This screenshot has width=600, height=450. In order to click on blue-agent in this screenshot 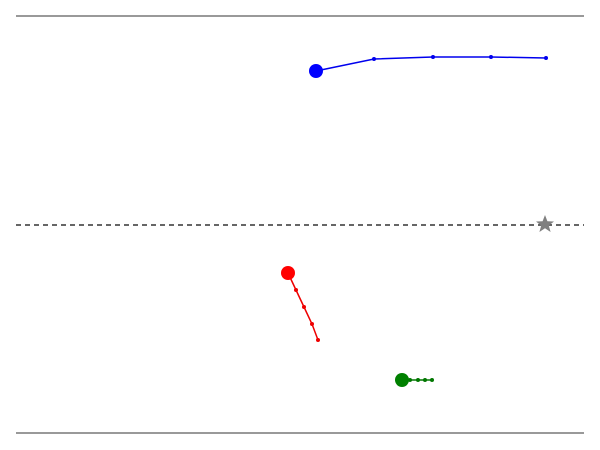, I will do `click(428, 66)`.